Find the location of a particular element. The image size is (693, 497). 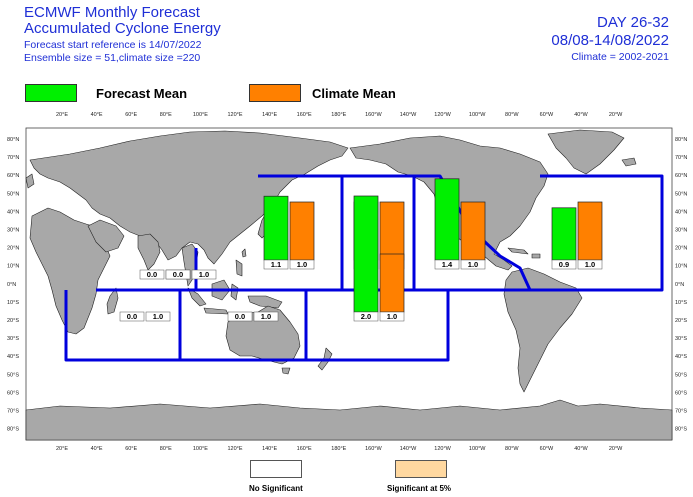

lat-label-right: 20°N is located at coordinates (681, 249).